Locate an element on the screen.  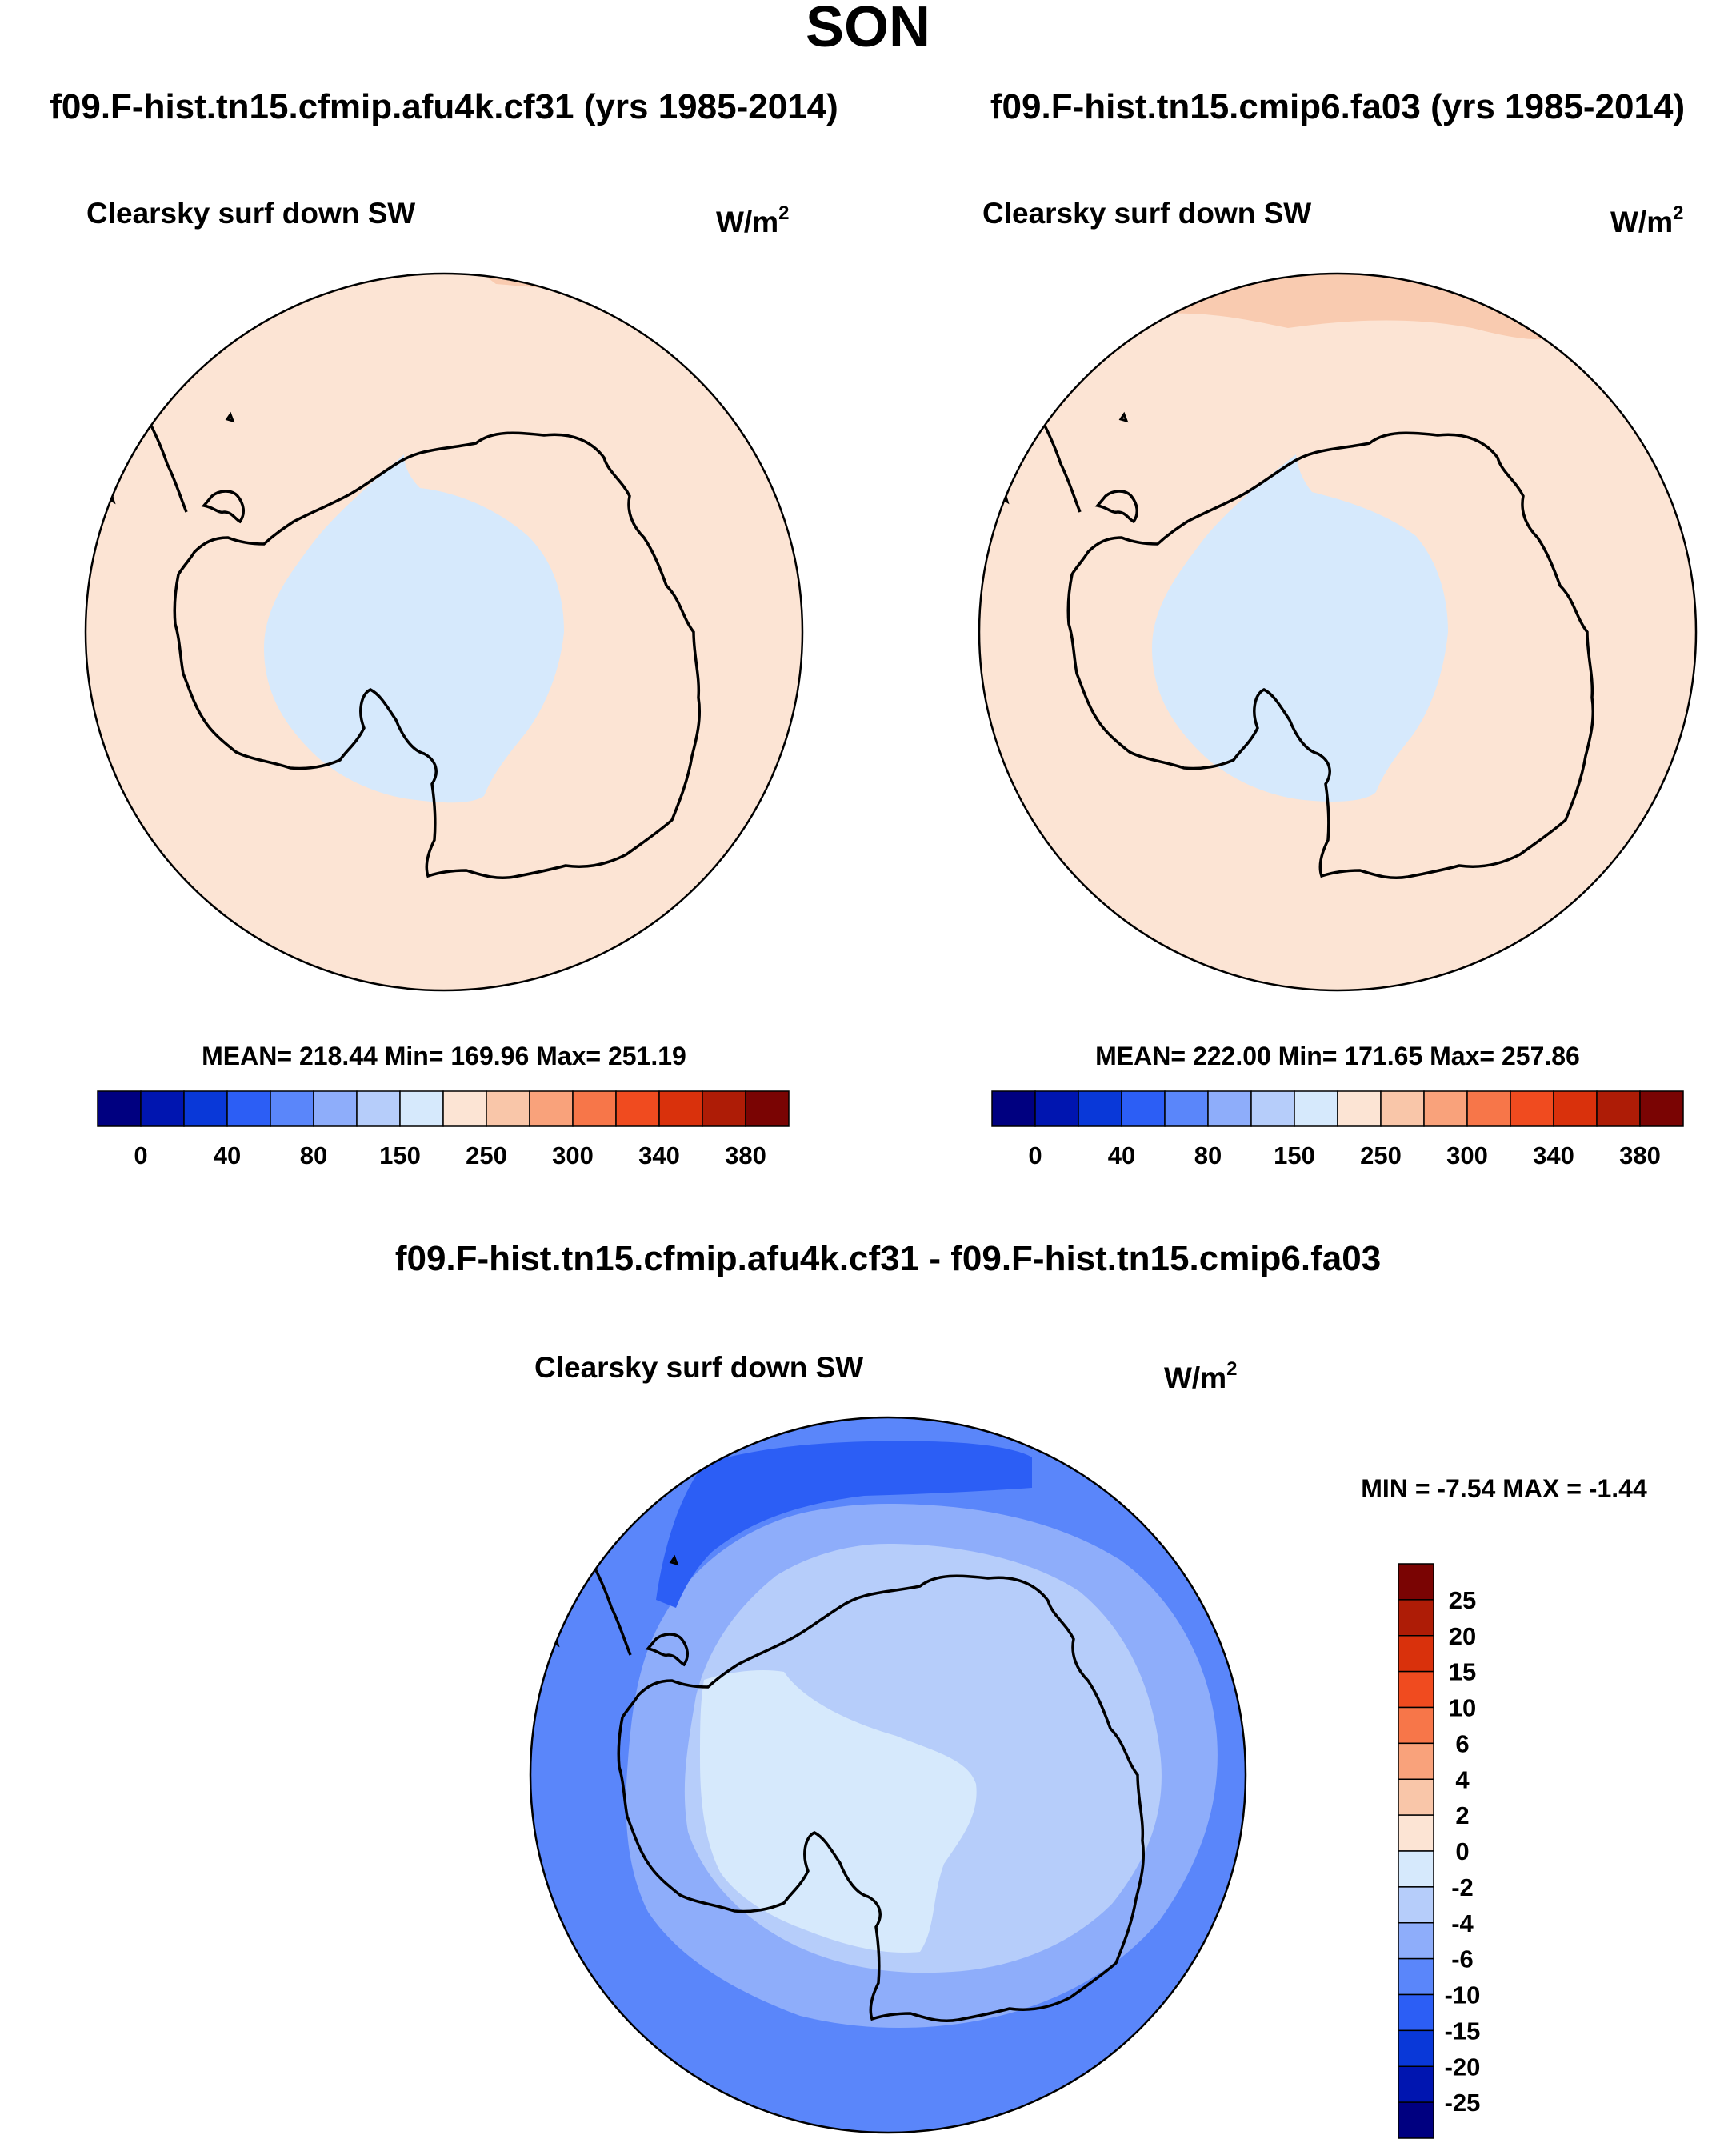
panel-right-stats: MEAN= 222.00 Min= 171.65 Max= 257.86 is located at coordinates (1337, 1056).